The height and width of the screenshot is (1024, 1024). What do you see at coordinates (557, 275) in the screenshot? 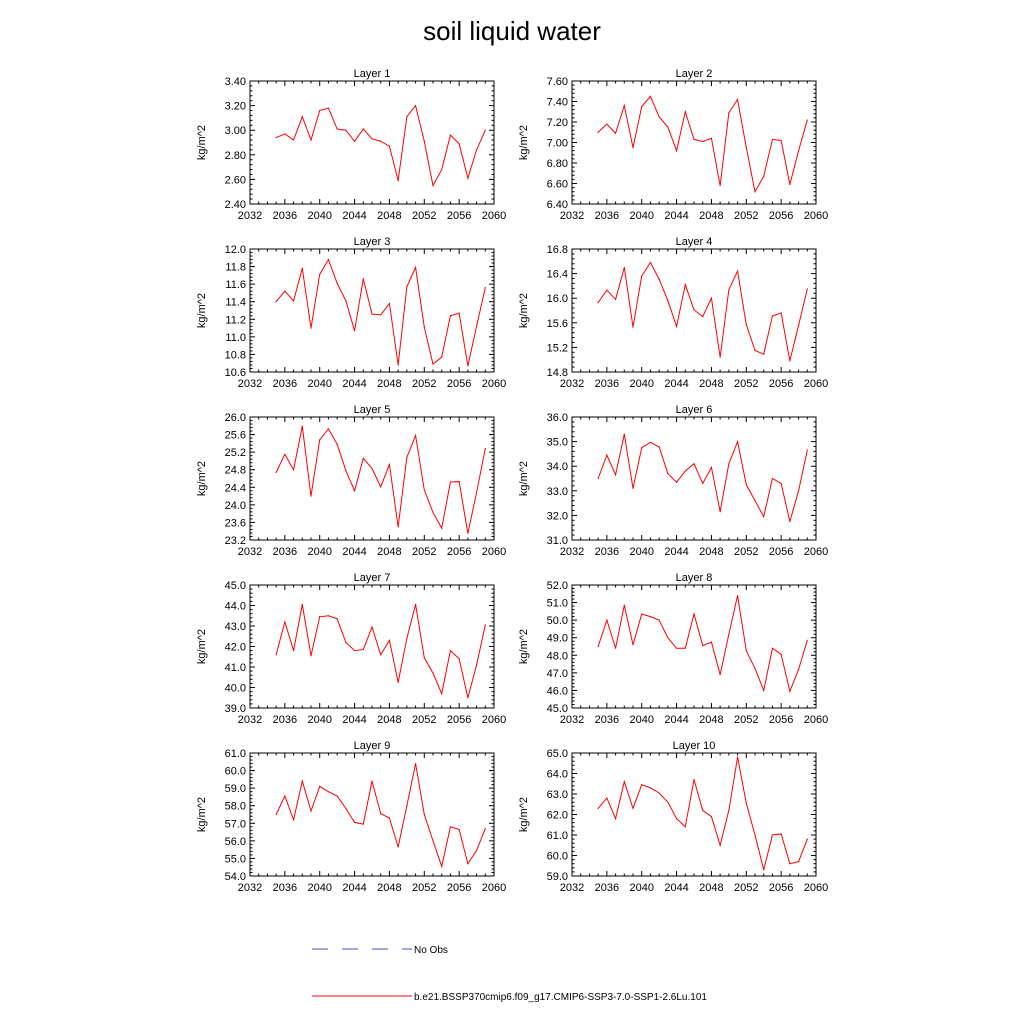
I see `y-tick-label: 16.4` at bounding box center [557, 275].